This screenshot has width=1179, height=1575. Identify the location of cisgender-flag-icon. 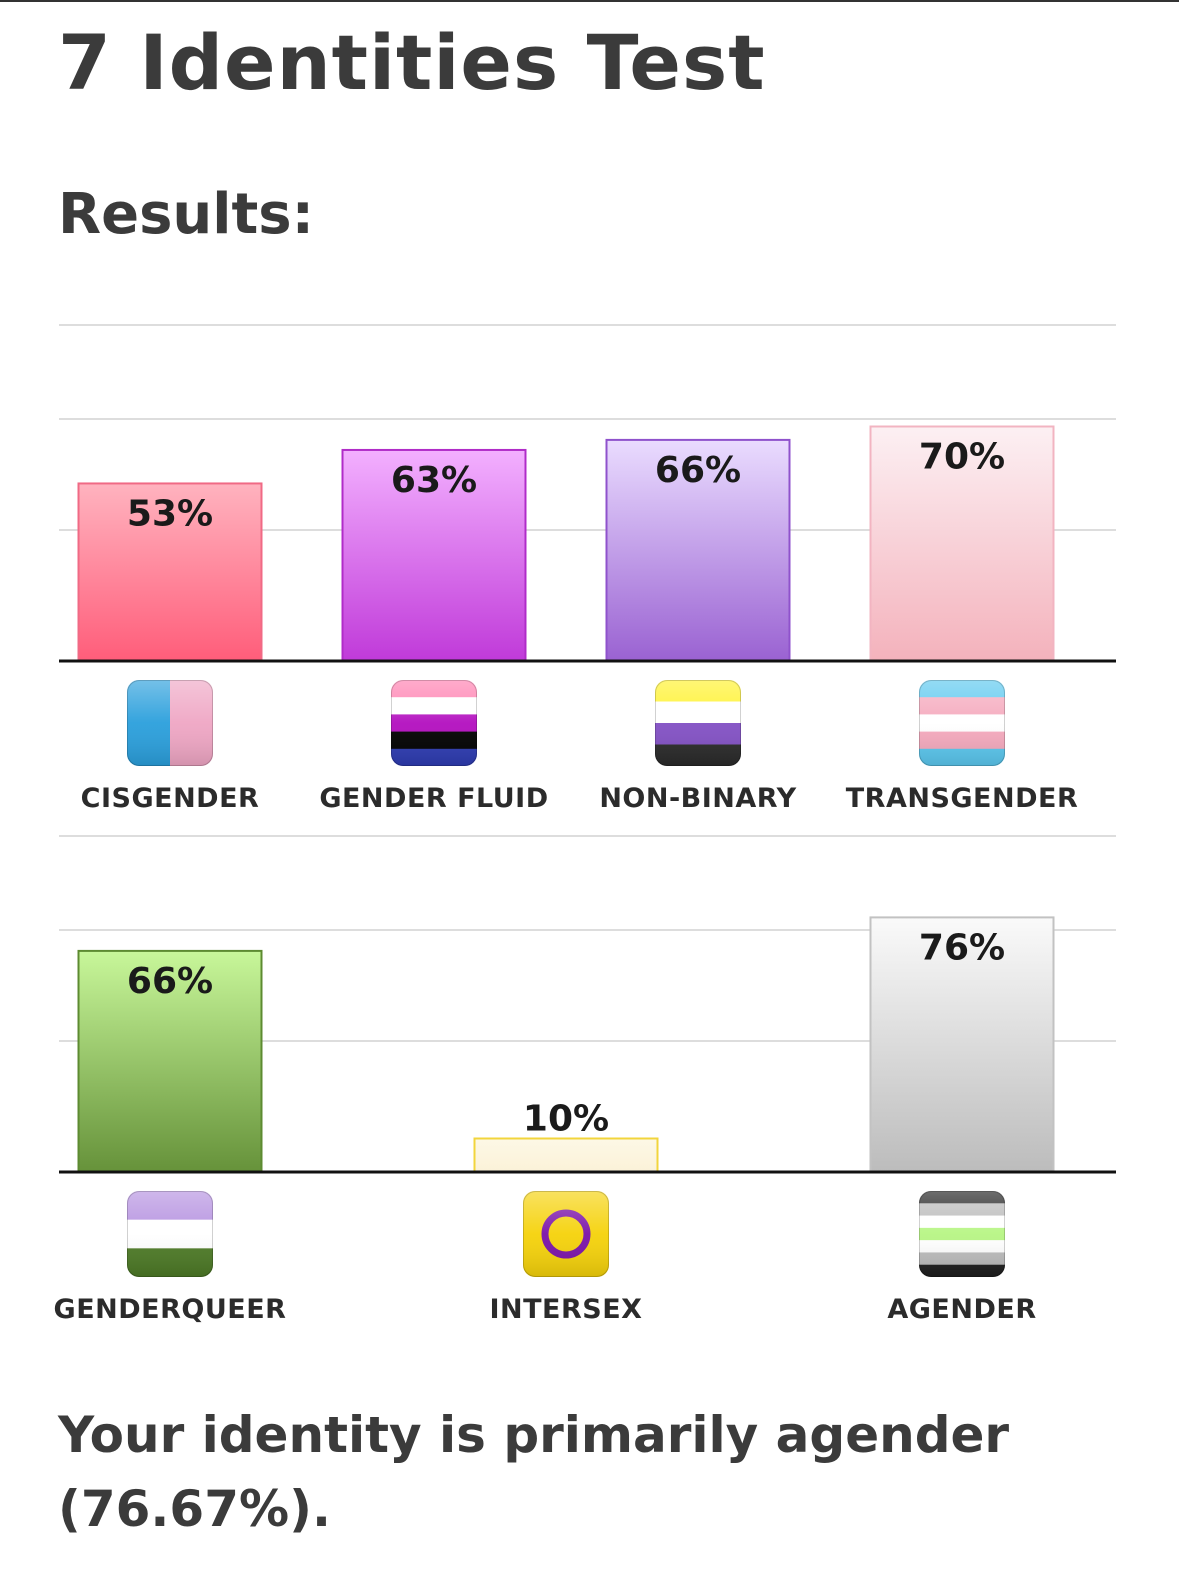
(170, 723).